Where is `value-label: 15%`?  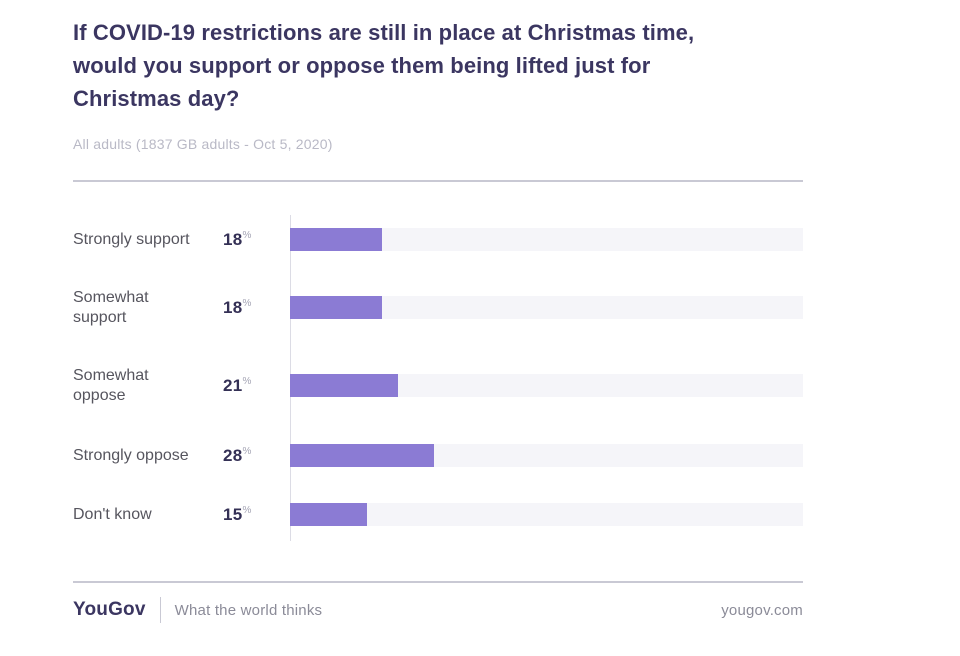 value-label: 15% is located at coordinates (246, 515).